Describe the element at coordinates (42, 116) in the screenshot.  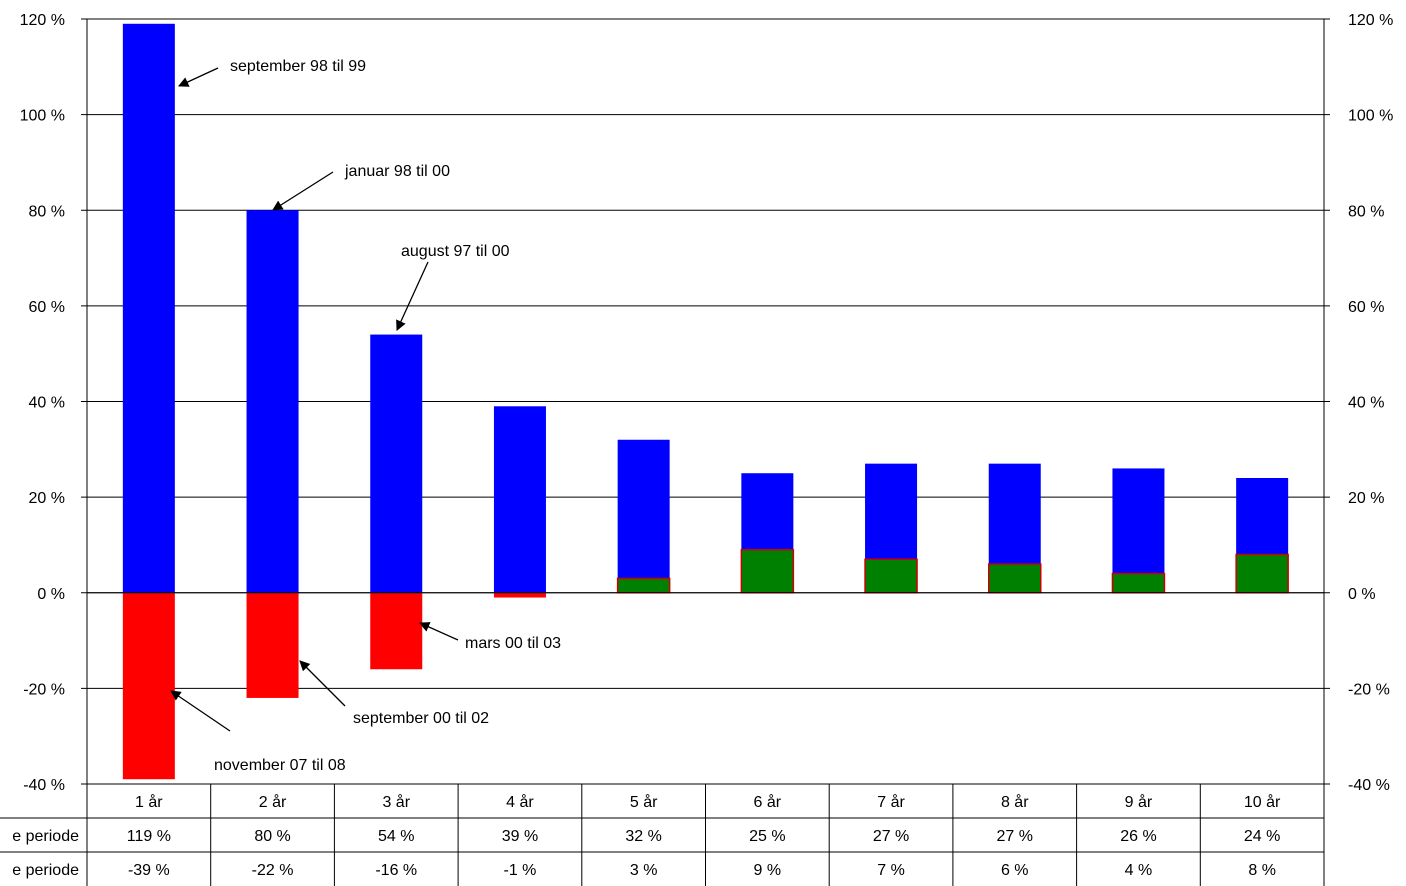
I see `y-tick-label-left: 100 %` at that location.